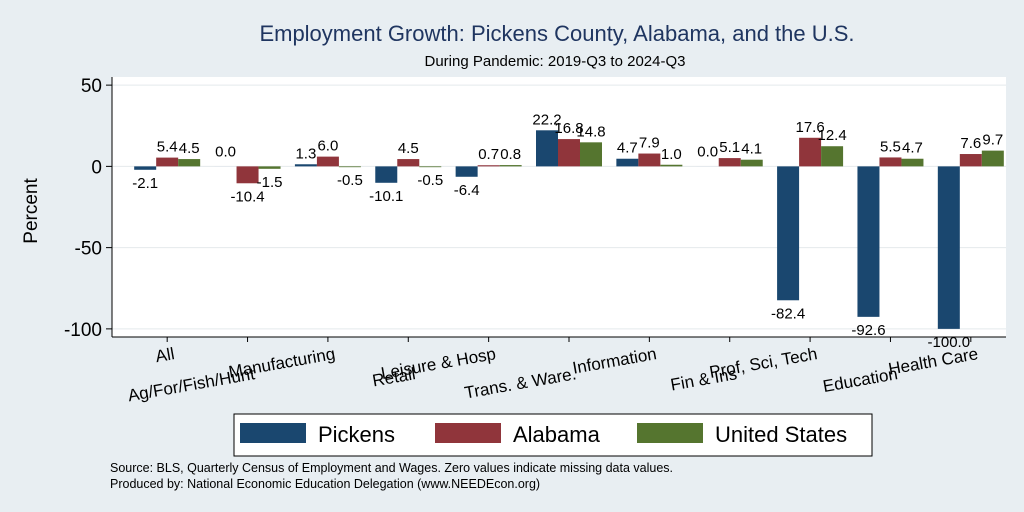 Image resolution: width=1024 pixels, height=512 pixels. What do you see at coordinates (281, 362) in the screenshot?
I see `x-tick-label: Manufacturing` at bounding box center [281, 362].